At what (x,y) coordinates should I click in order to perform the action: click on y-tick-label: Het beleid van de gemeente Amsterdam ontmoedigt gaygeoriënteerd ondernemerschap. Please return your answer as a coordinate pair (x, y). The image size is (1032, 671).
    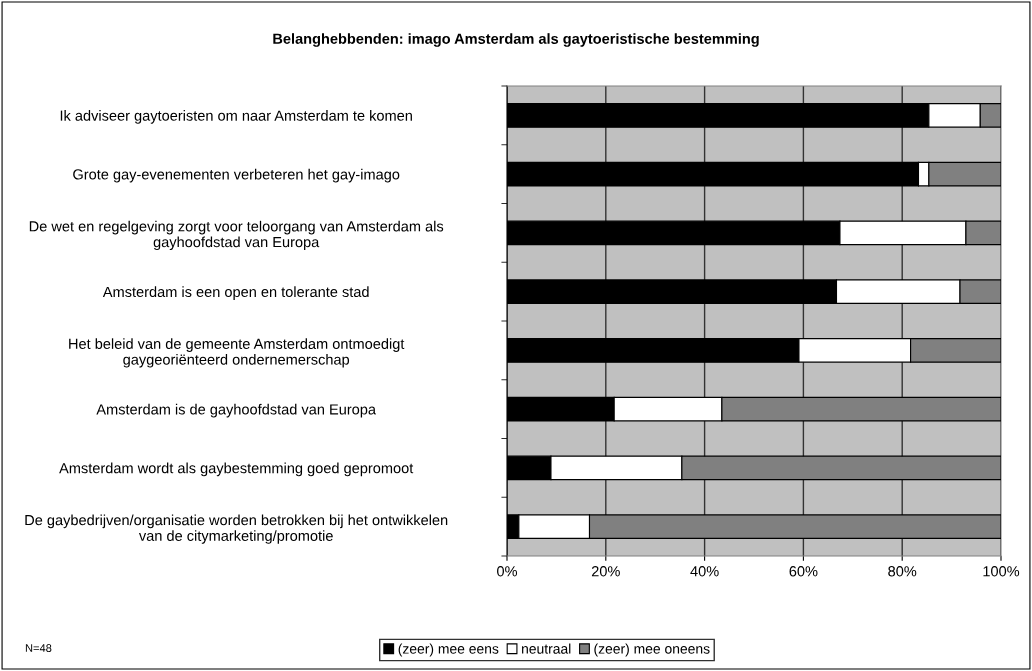
    Looking at the image, I should click on (237, 353).